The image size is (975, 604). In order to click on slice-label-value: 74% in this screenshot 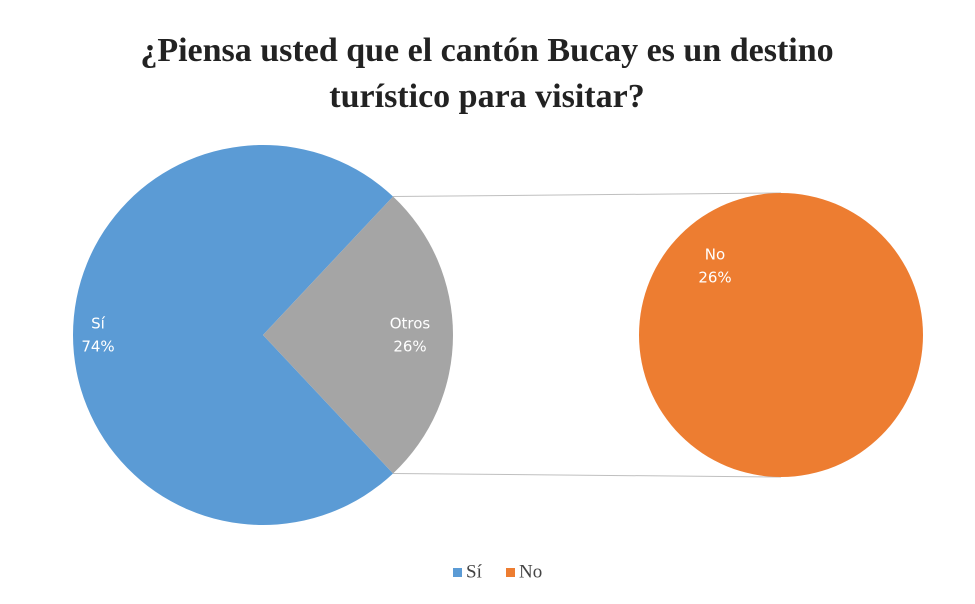, I will do `click(97, 347)`.